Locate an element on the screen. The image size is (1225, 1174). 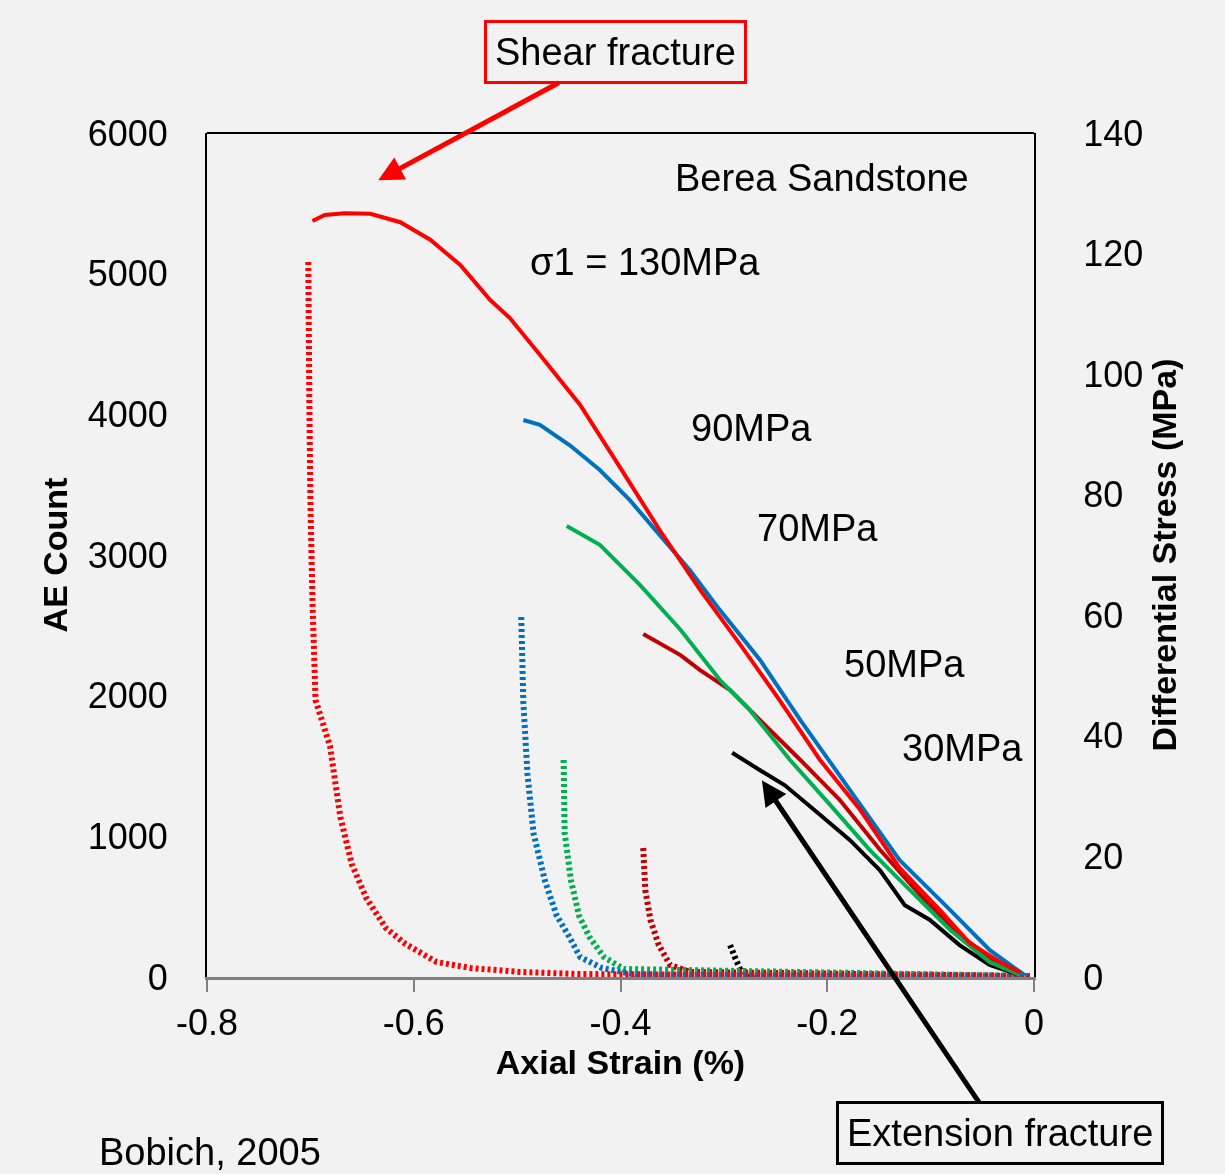
y2-tick-label: 60 is located at coordinates (1103, 615).